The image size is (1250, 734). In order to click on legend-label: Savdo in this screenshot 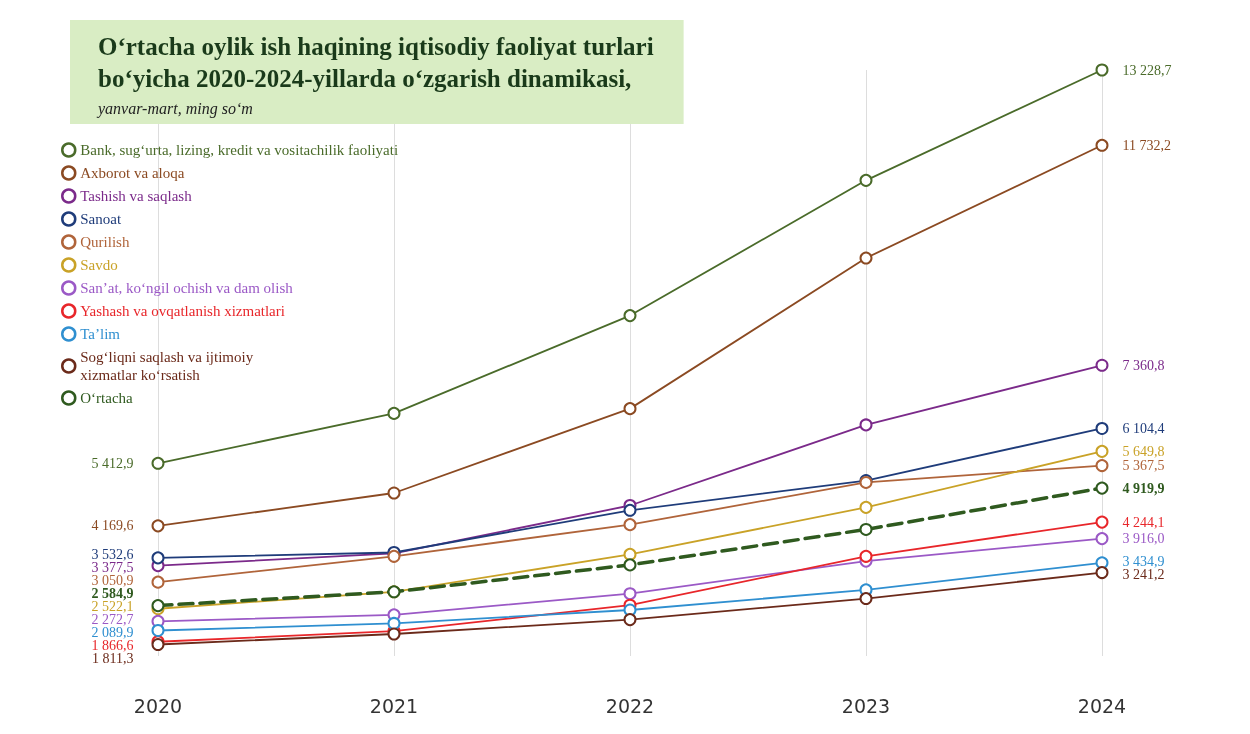, I will do `click(99, 265)`.